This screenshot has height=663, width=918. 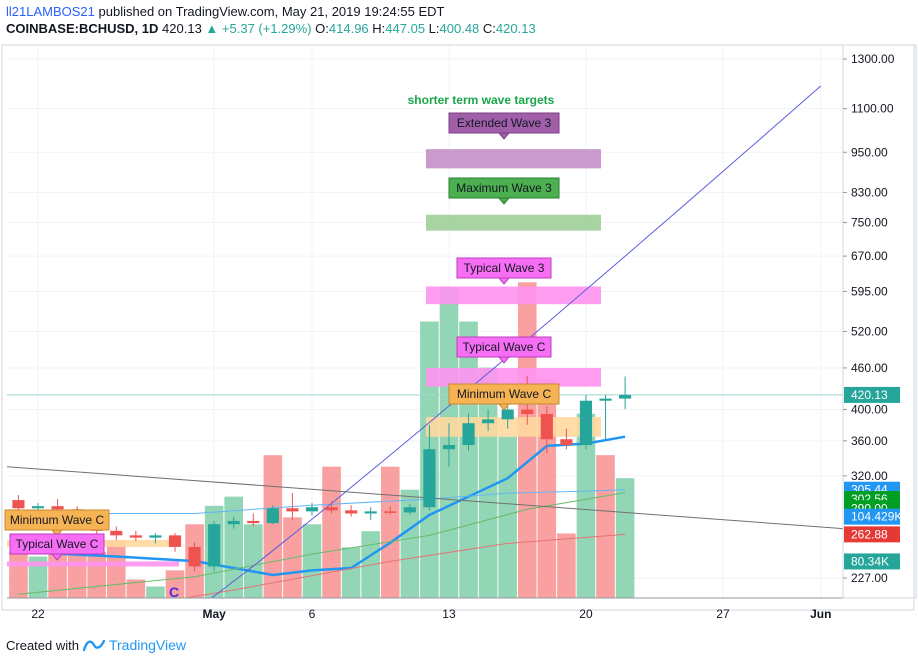 What do you see at coordinates (869, 476) in the screenshot?
I see `y-tick-label: 320.00` at bounding box center [869, 476].